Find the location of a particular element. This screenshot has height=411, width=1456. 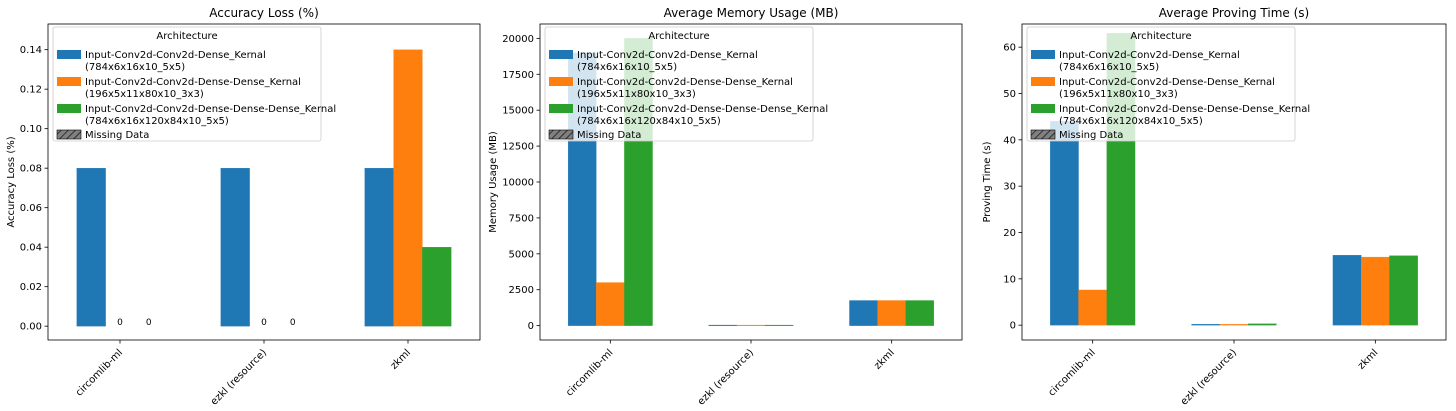

y-tick-label-6: 60 is located at coordinates (1009, 48).